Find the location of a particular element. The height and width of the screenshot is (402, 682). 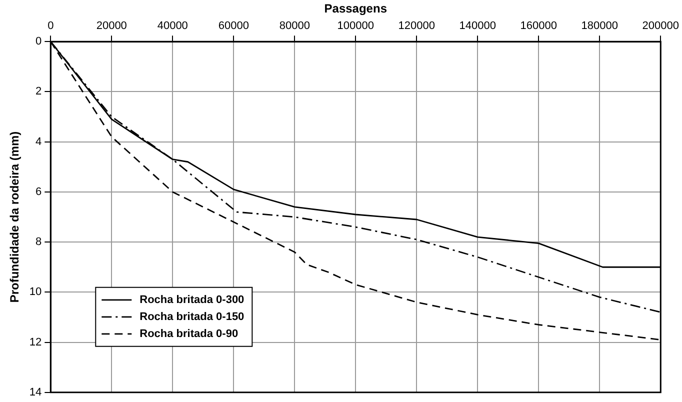

legend-label: Rocha britada 0-90 is located at coordinates (189, 334).